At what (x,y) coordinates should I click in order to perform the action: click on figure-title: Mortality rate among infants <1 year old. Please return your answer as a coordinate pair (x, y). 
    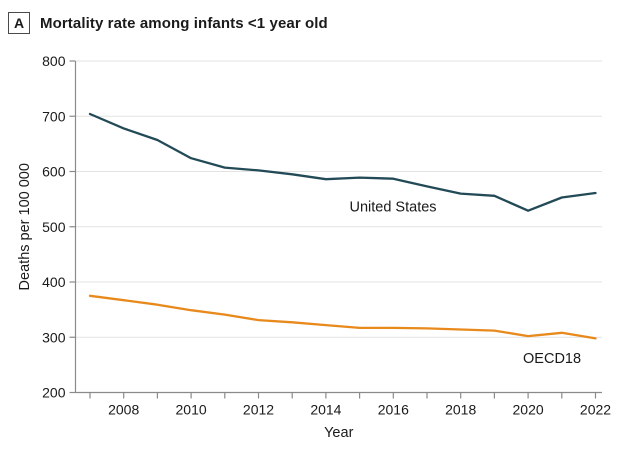
    Looking at the image, I should click on (184, 23).